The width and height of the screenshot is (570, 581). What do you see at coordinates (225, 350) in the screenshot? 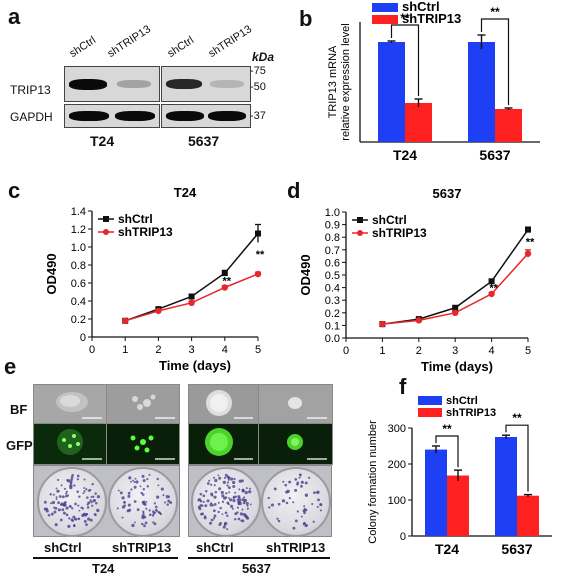
I see `x-tick-label: 4` at bounding box center [225, 350].